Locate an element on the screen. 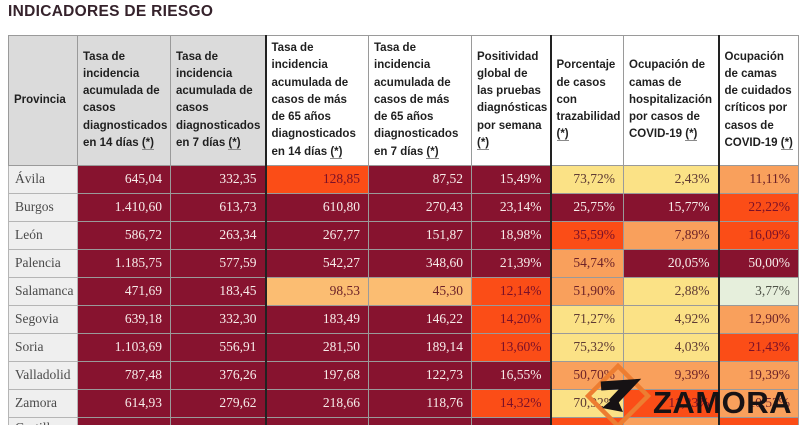 The image size is (800, 425). cell-ocupacion-uci: 22,22% is located at coordinates (758, 207).